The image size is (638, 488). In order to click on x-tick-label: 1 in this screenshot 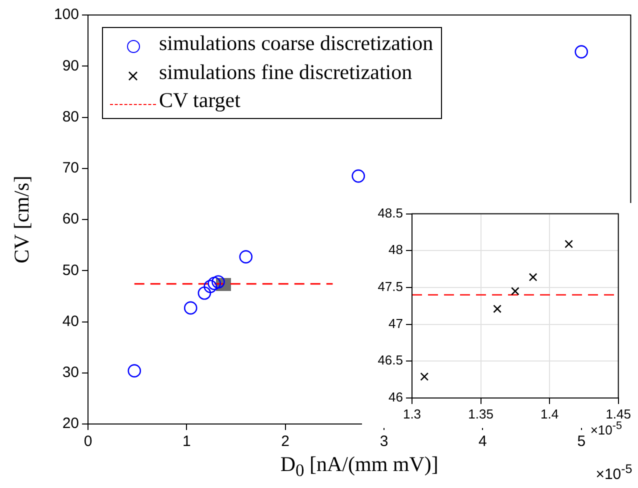, I will do `click(186, 441)`.